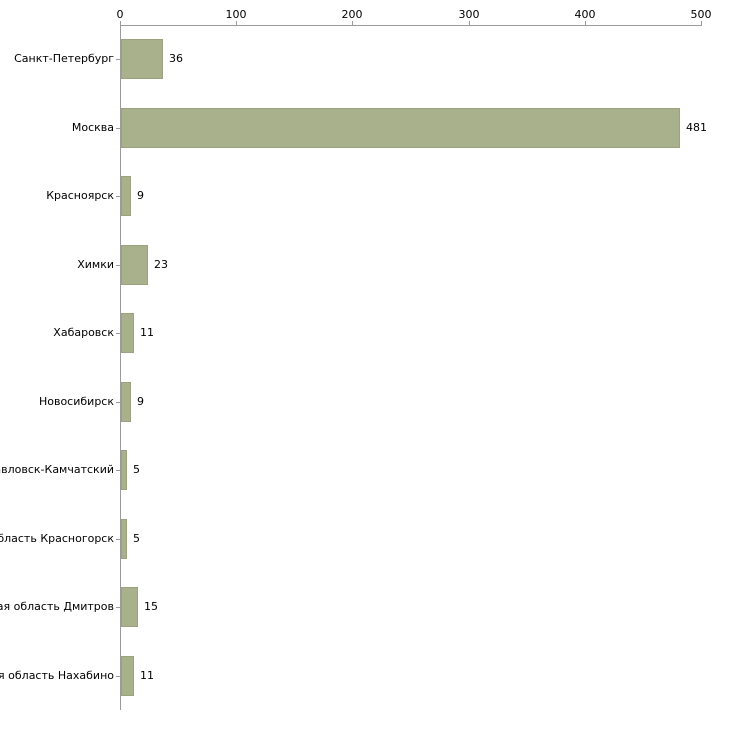 The height and width of the screenshot is (730, 730). What do you see at coordinates (469, 14) in the screenshot?
I see `x-axis-tick-label: 300` at bounding box center [469, 14].